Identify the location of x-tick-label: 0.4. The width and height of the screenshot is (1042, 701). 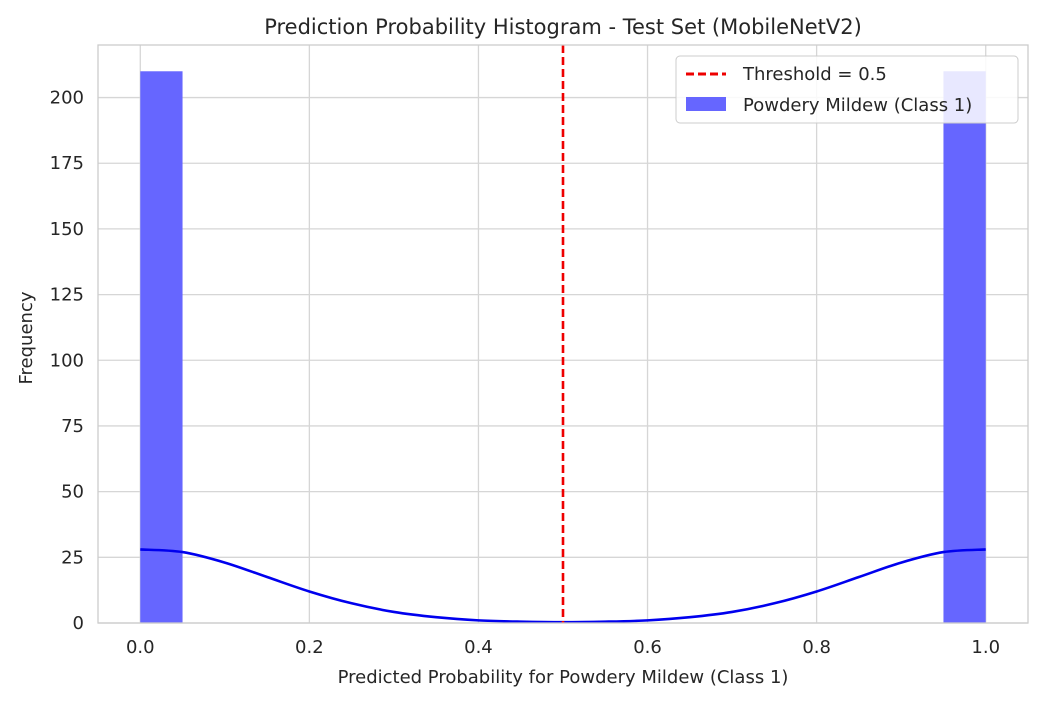
(478, 647).